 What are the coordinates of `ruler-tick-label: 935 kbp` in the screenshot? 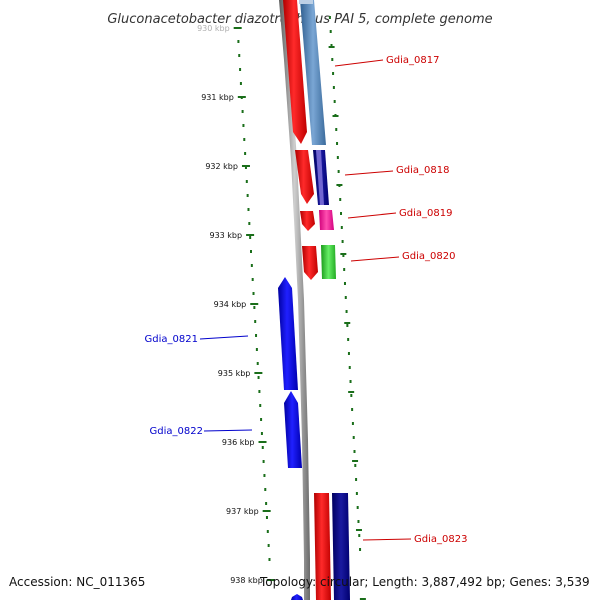 It's located at (234, 373).